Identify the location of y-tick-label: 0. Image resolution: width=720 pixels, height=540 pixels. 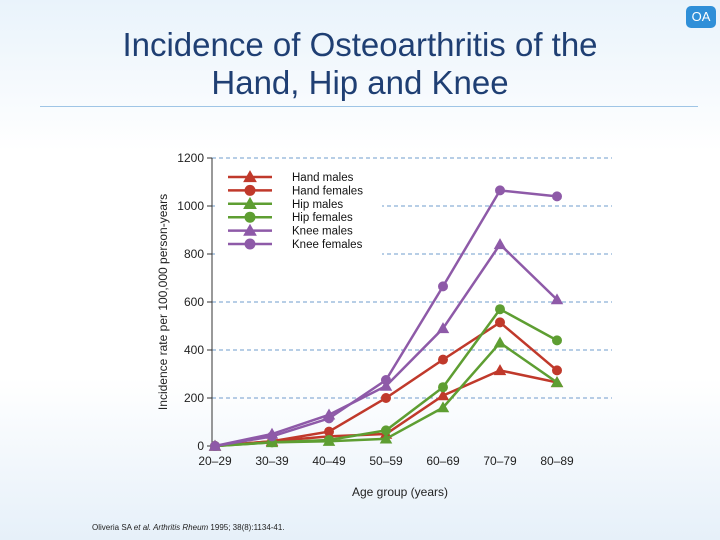
(200, 446).